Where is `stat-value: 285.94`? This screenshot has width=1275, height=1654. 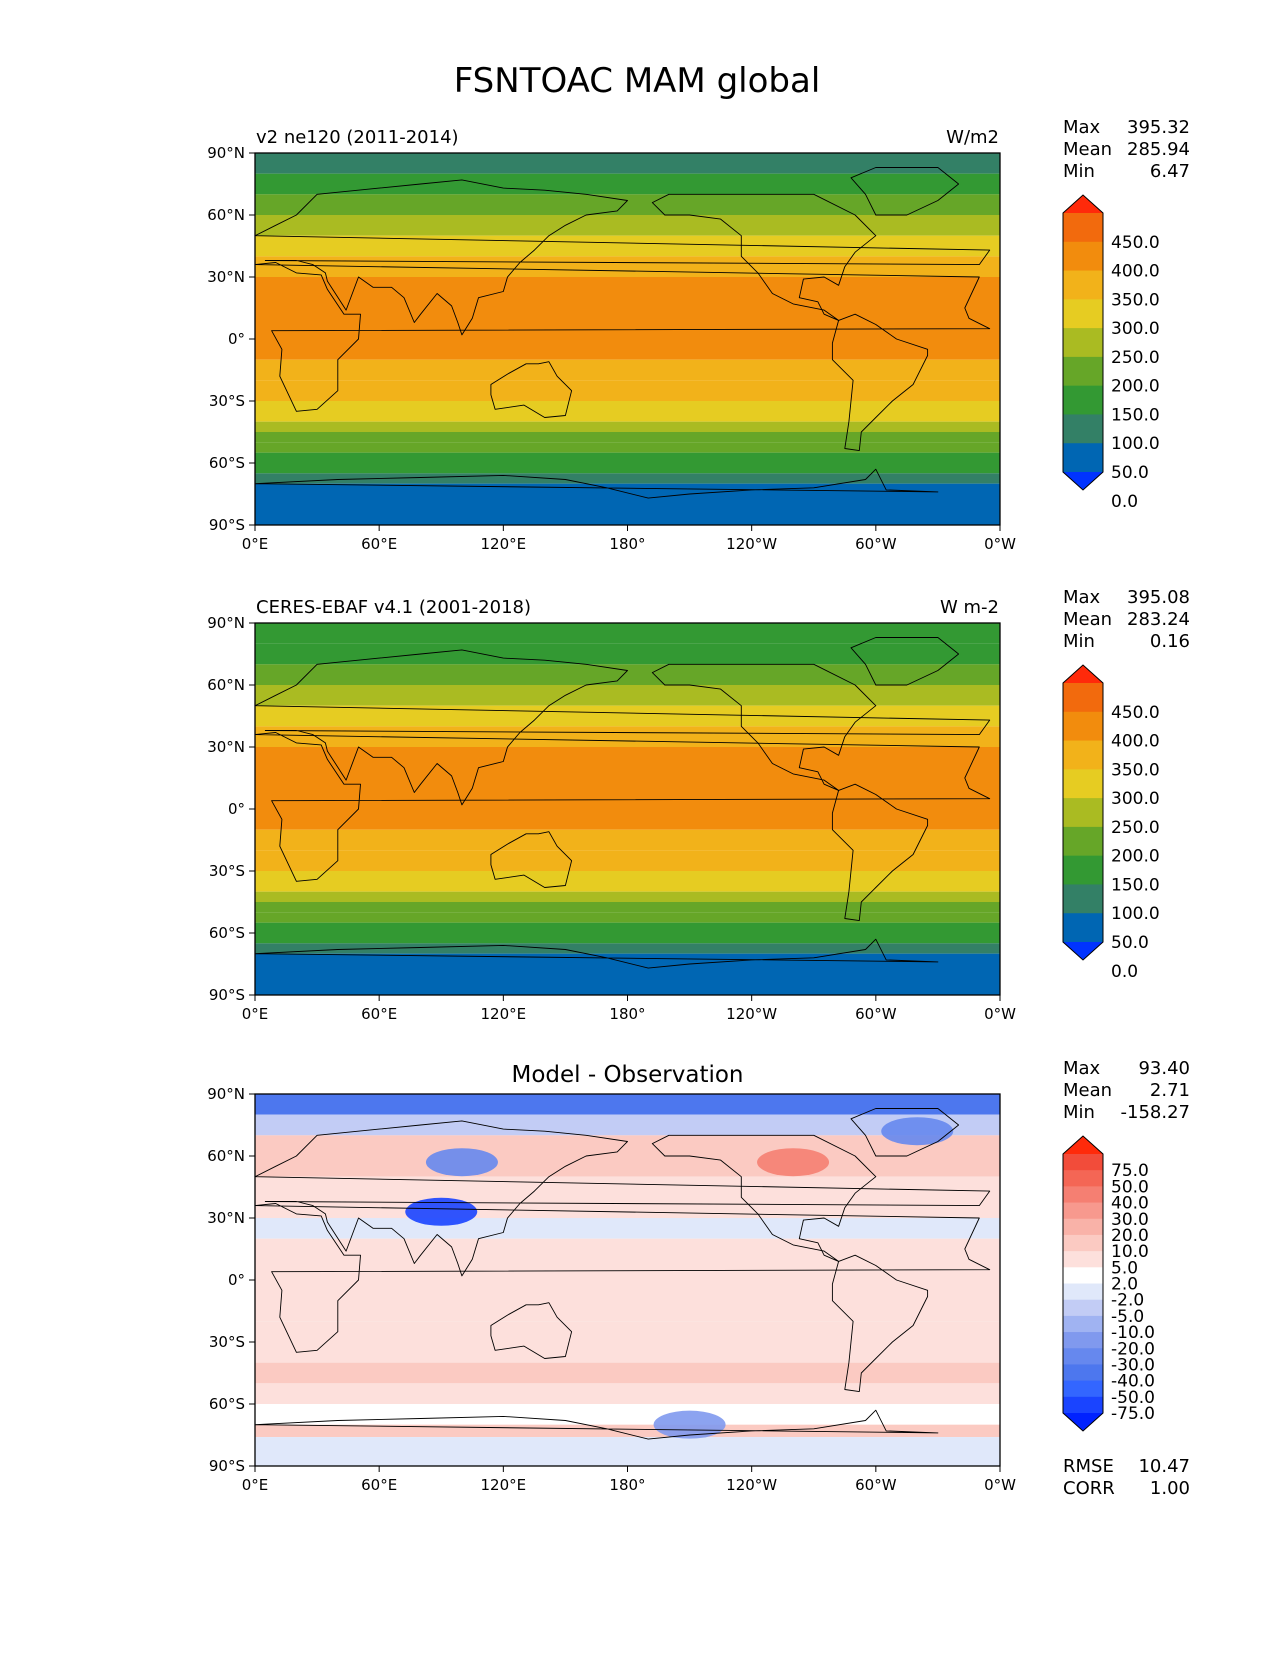 stat-value: 285.94 is located at coordinates (1158, 149).